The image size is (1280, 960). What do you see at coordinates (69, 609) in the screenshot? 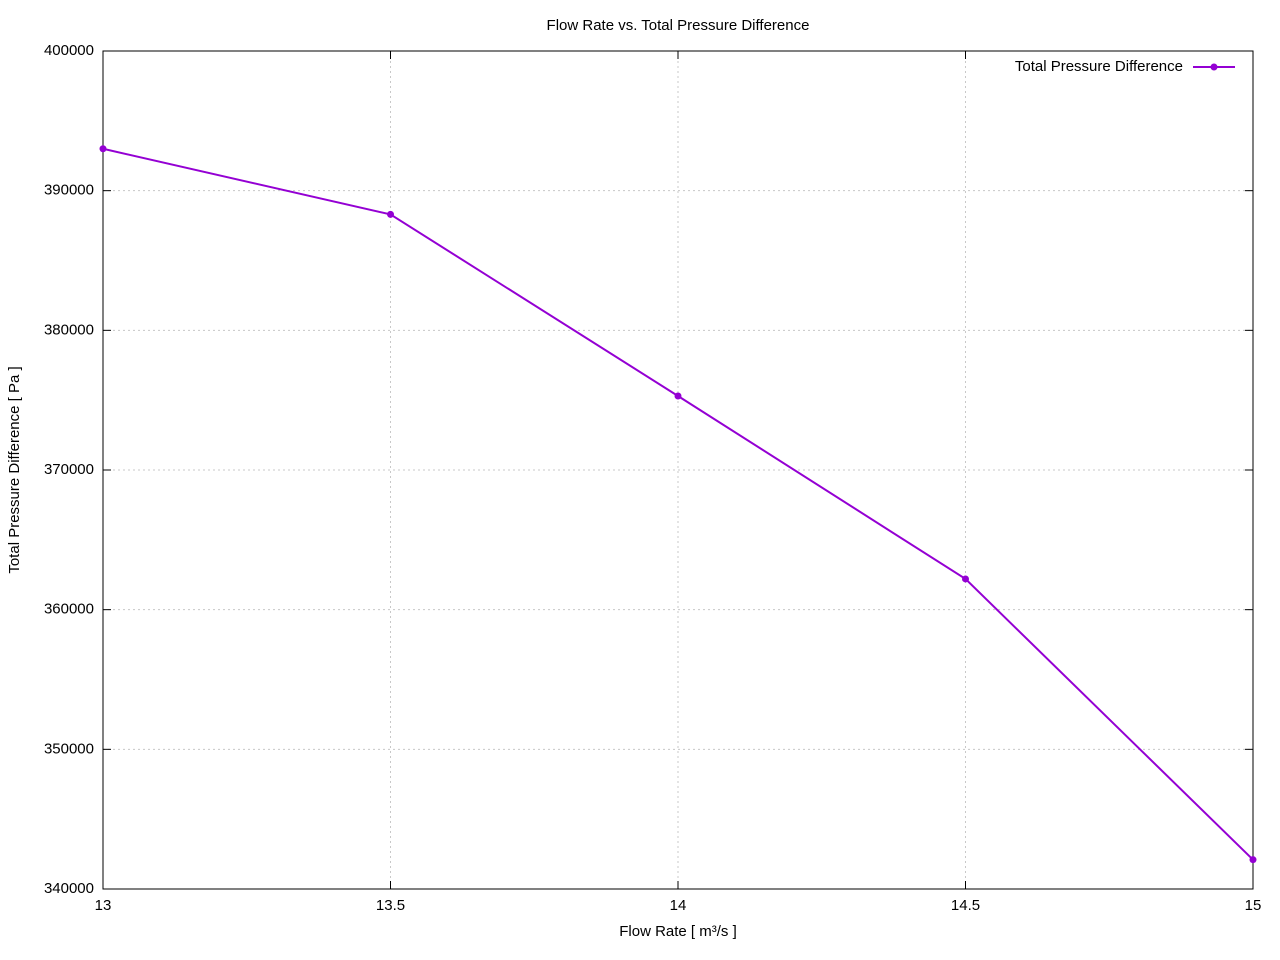
I see `y-tick-label: 360000` at bounding box center [69, 609].